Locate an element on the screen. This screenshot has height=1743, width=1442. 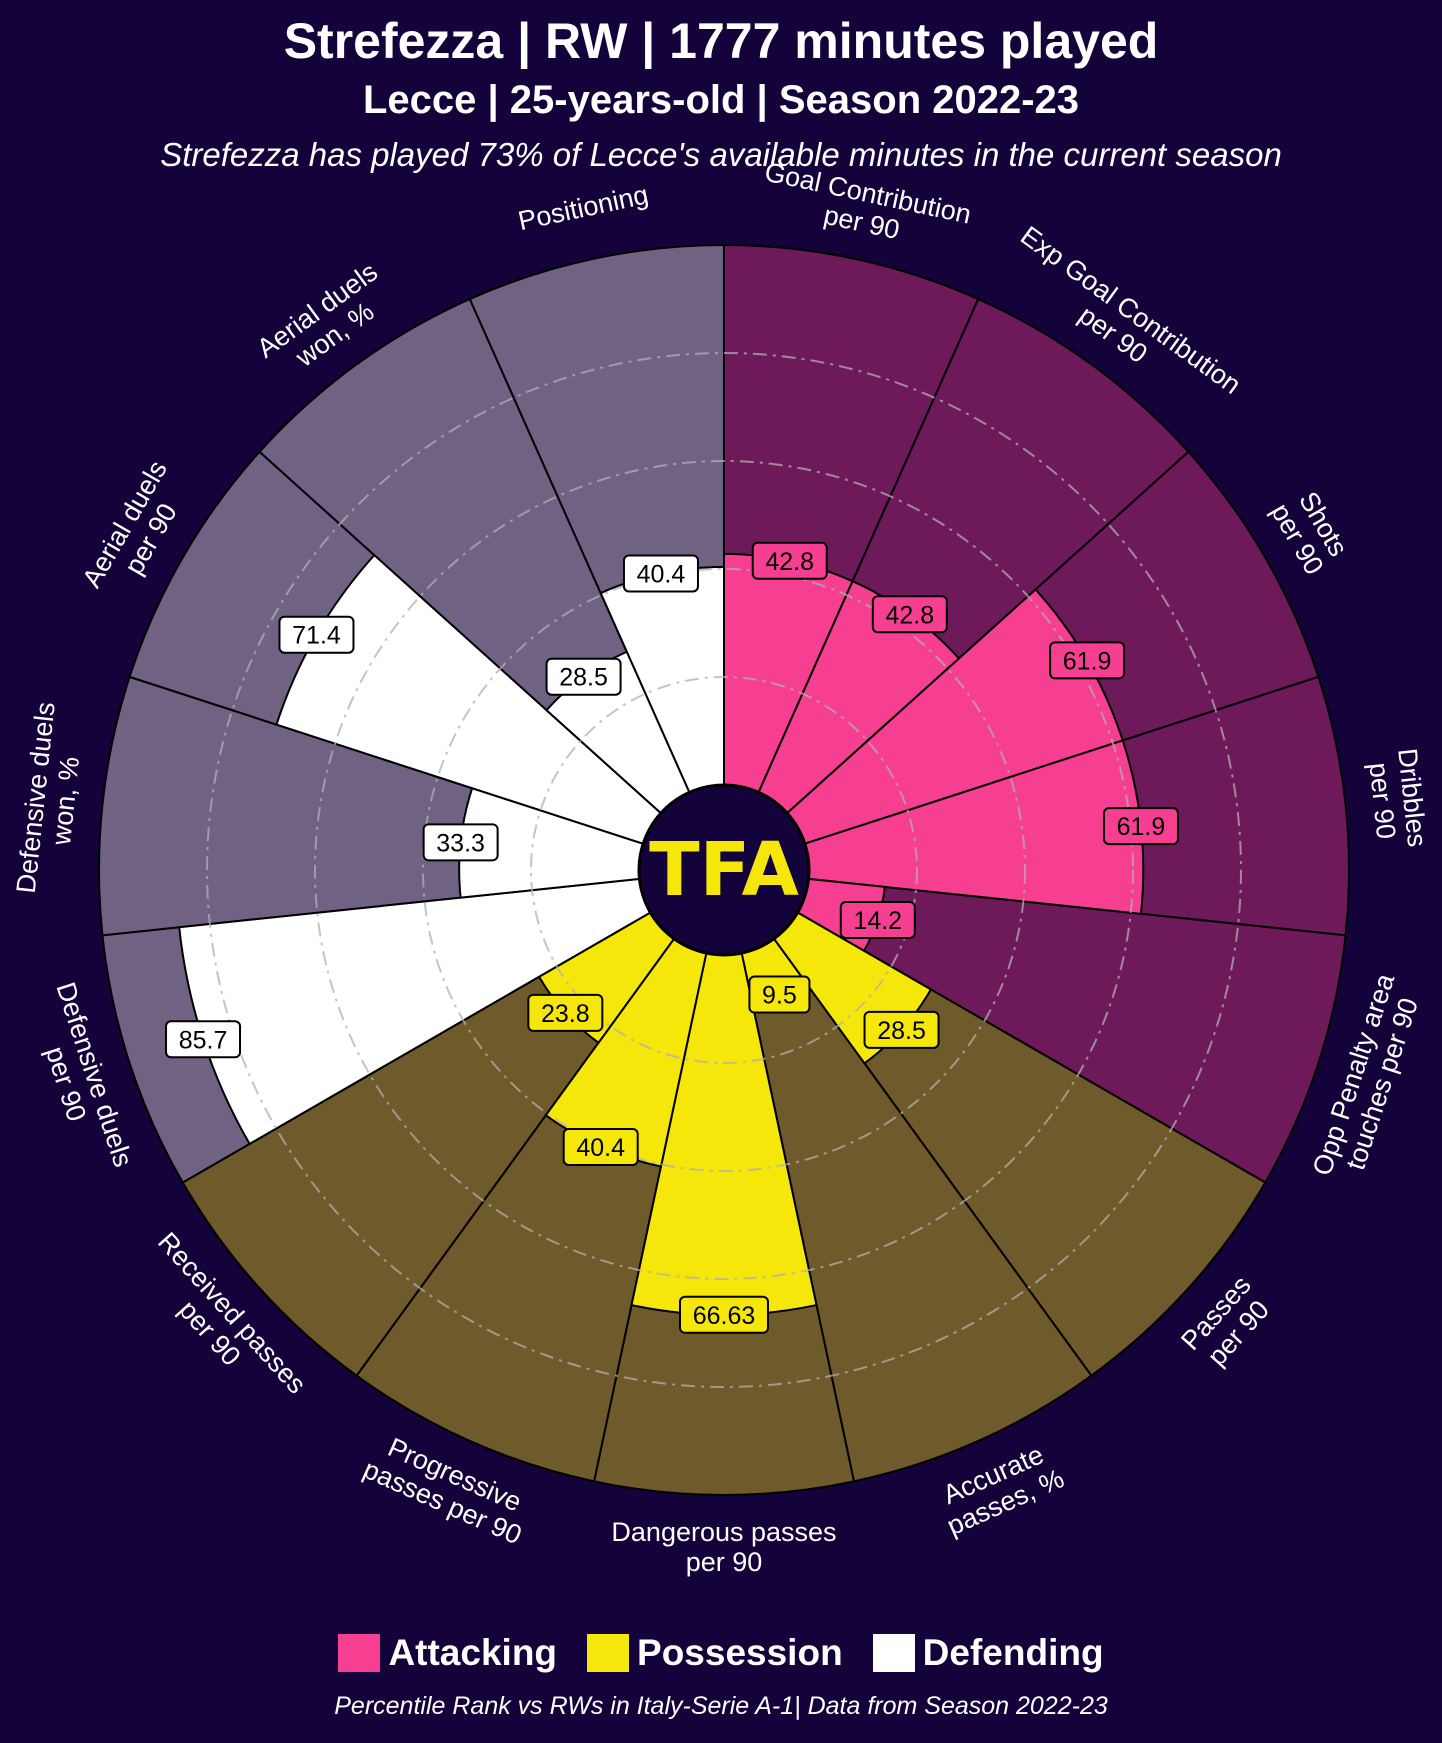
value-label-7: 66.63 is located at coordinates (724, 1314).